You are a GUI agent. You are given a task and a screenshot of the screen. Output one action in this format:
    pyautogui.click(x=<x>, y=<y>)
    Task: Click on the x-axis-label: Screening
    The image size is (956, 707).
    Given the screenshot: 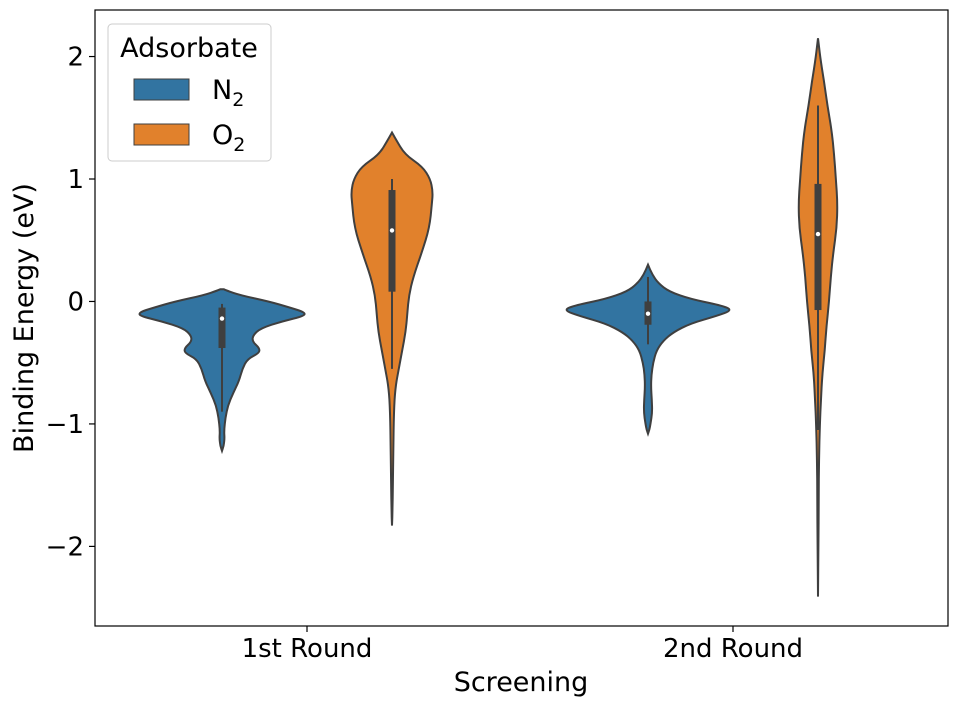 What is the action you would take?
    pyautogui.click(x=521, y=682)
    